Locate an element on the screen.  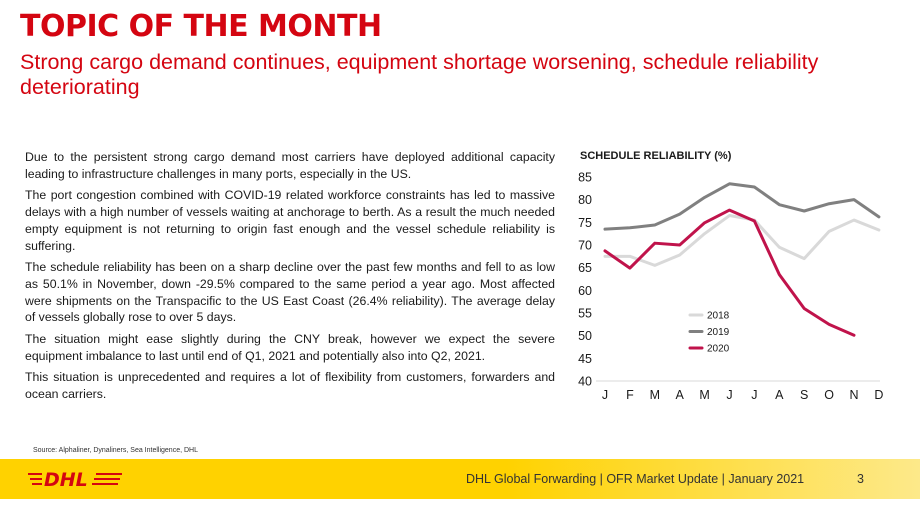
page-number: 3 is located at coordinates (860, 479).